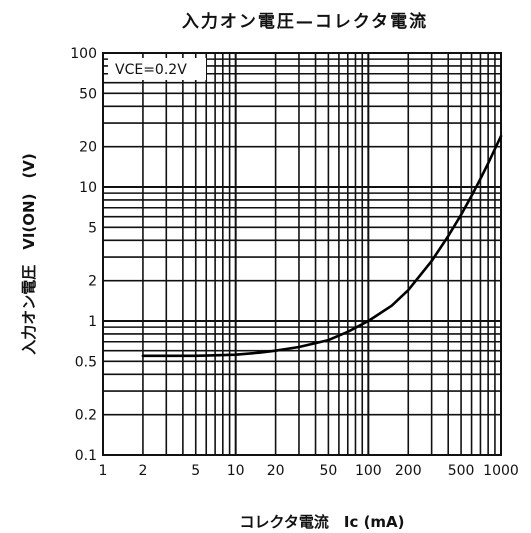  What do you see at coordinates (501, 471) in the screenshot?
I see `x-tick-label: 1000` at bounding box center [501, 471].